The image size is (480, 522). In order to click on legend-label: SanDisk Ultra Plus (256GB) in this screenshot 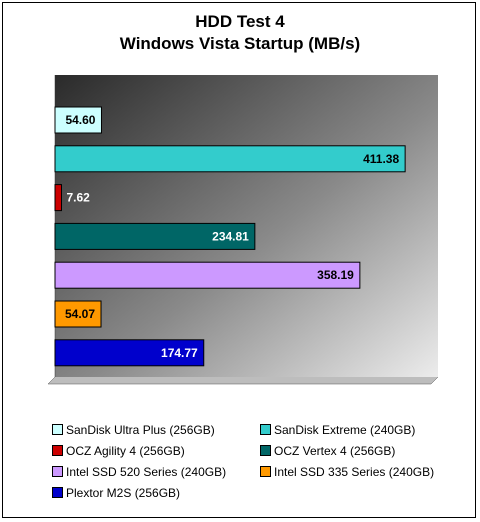, I will do `click(140, 430)`.